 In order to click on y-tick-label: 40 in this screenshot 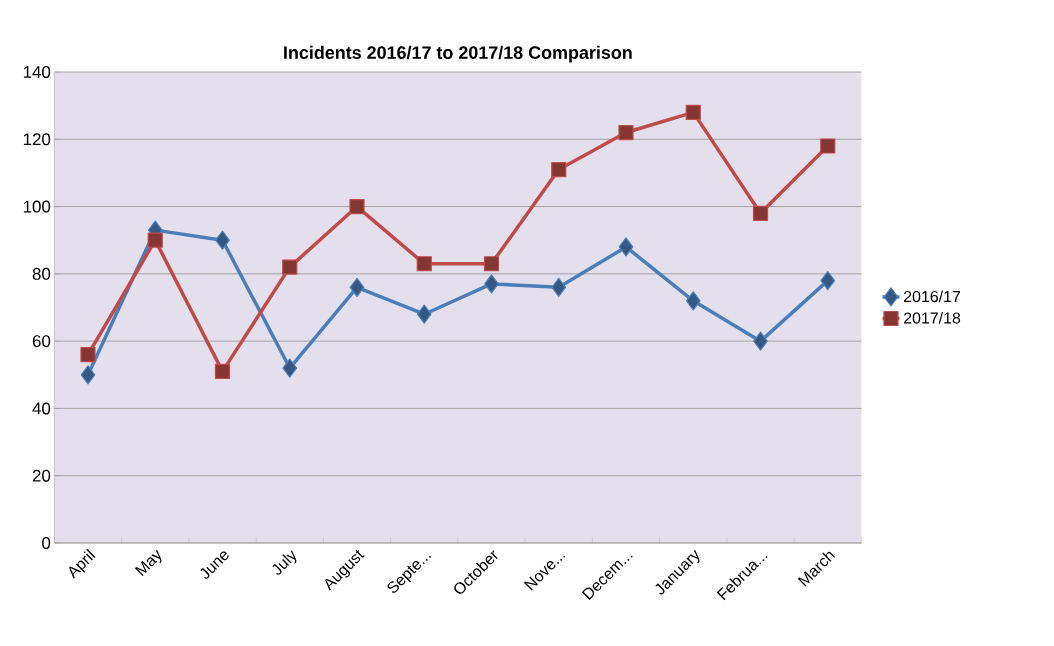, I will do `click(41, 408)`.